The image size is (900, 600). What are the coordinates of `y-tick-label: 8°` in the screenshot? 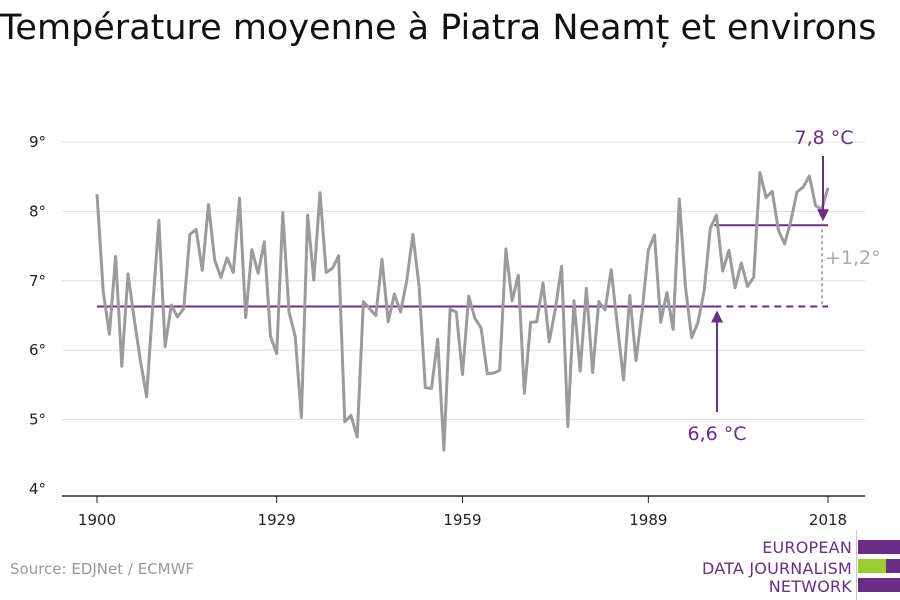 It's located at (37, 211).